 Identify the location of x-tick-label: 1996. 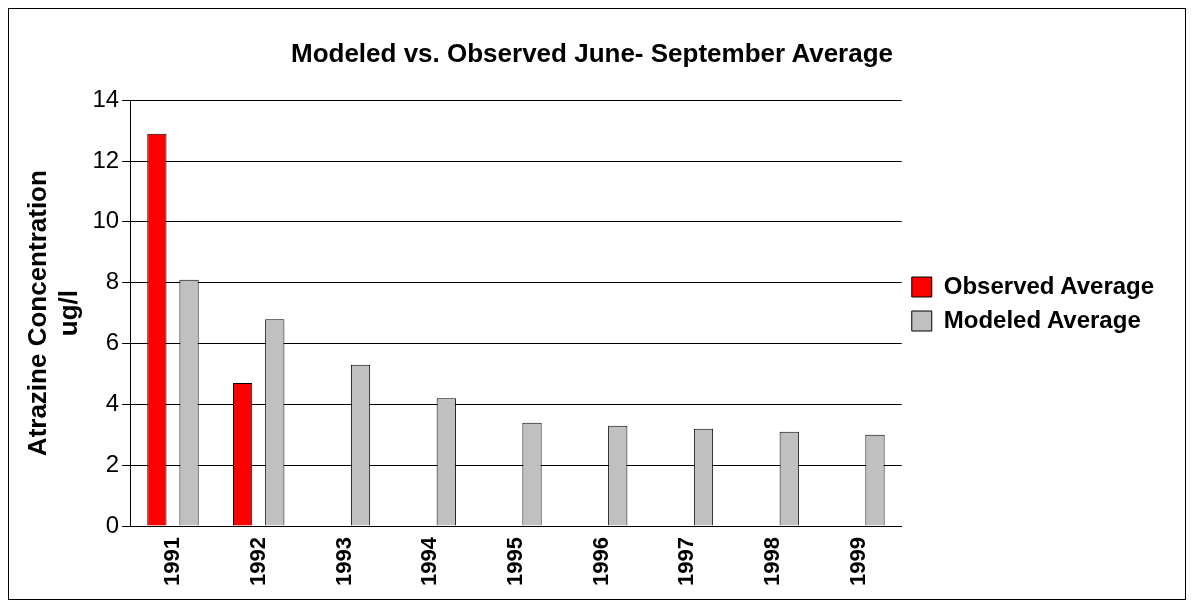
(600, 562).